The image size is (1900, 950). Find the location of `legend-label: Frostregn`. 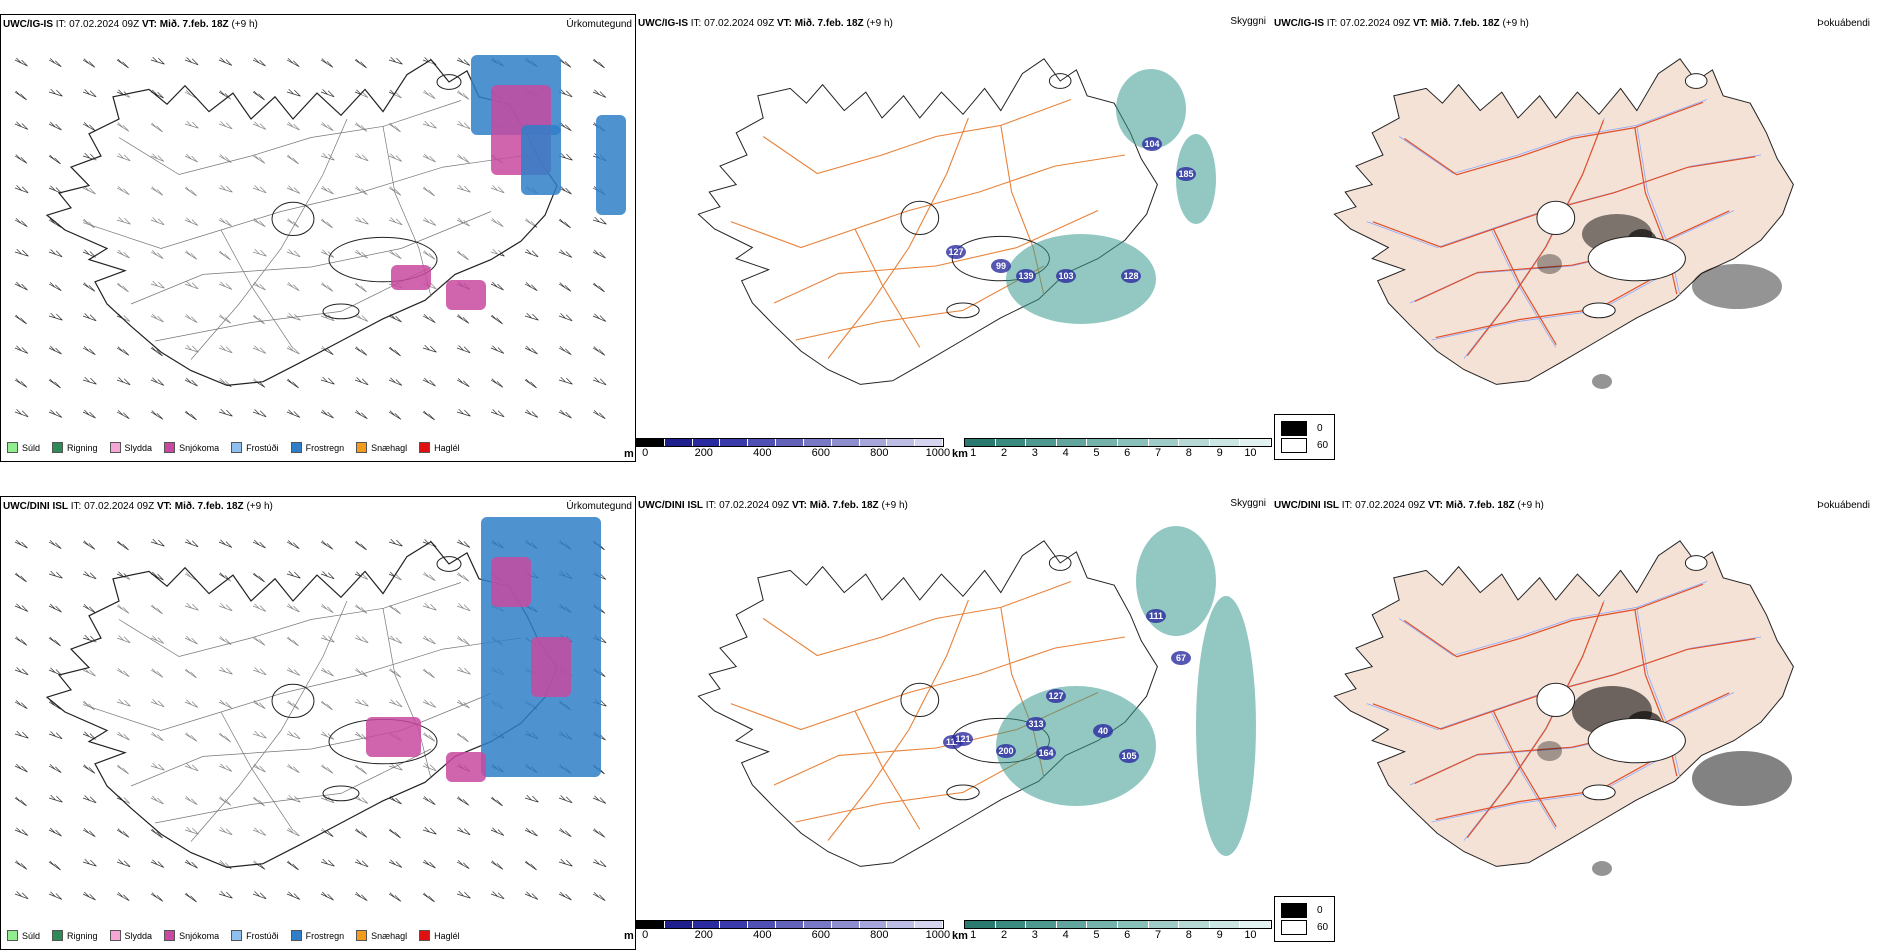

legend-label: Frostregn is located at coordinates (325, 447).